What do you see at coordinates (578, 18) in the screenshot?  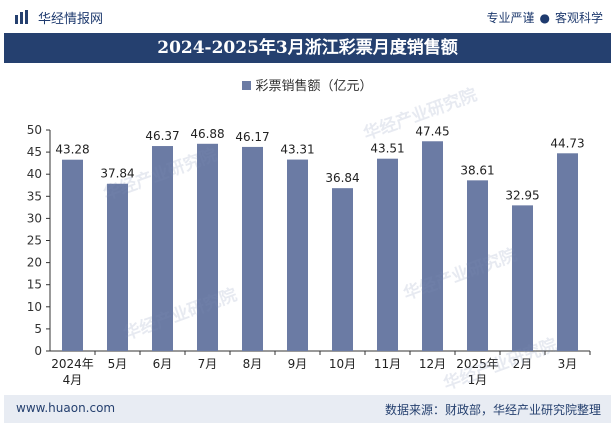 I see `slogan-right: 客观科学` at bounding box center [578, 18].